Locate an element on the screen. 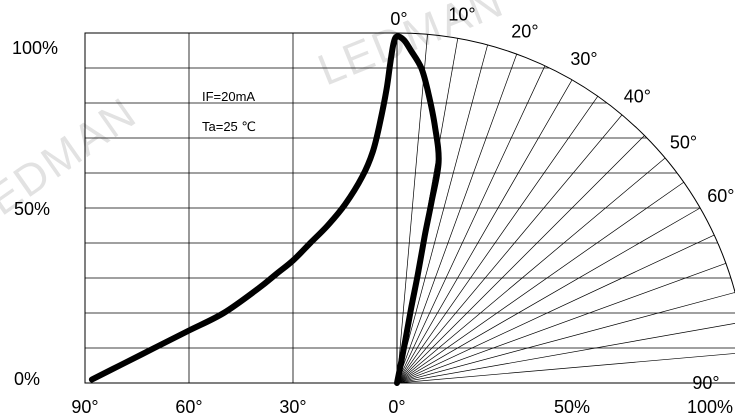  radial-tick-label: 100% is located at coordinates (710, 407).